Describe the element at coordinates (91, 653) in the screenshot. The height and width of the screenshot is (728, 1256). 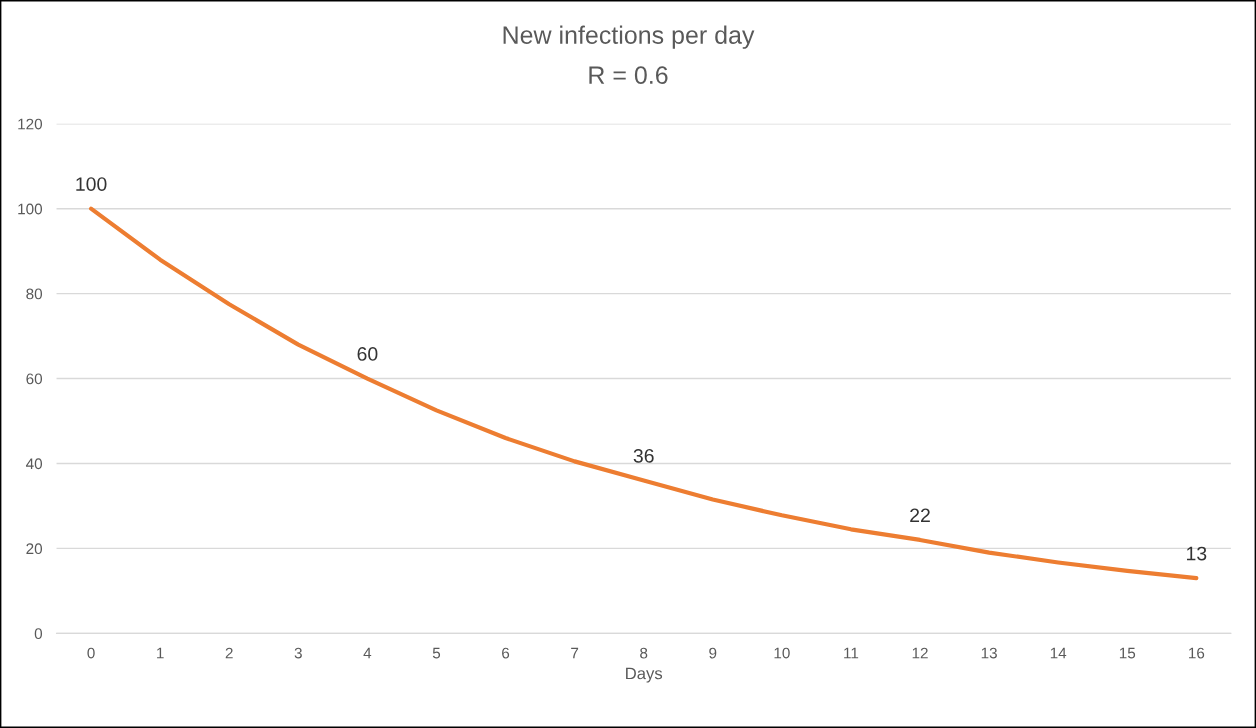
I see `x-tick-label: 0` at that location.